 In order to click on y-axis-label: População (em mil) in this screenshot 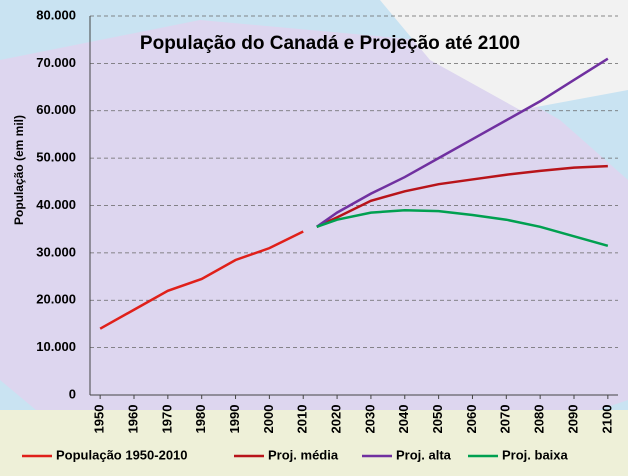, I will do `click(19, 170)`.